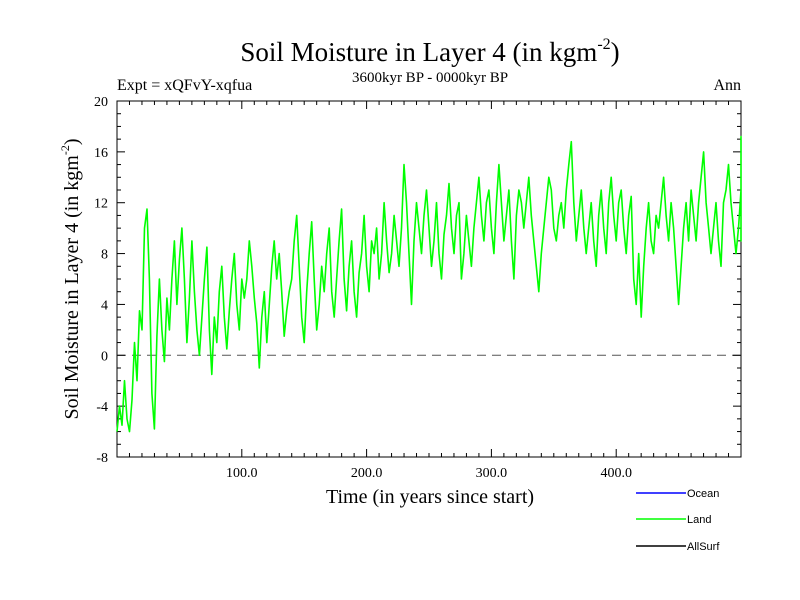  What do you see at coordinates (102, 458) in the screenshot?
I see `y-tick-label: -8` at bounding box center [102, 458].